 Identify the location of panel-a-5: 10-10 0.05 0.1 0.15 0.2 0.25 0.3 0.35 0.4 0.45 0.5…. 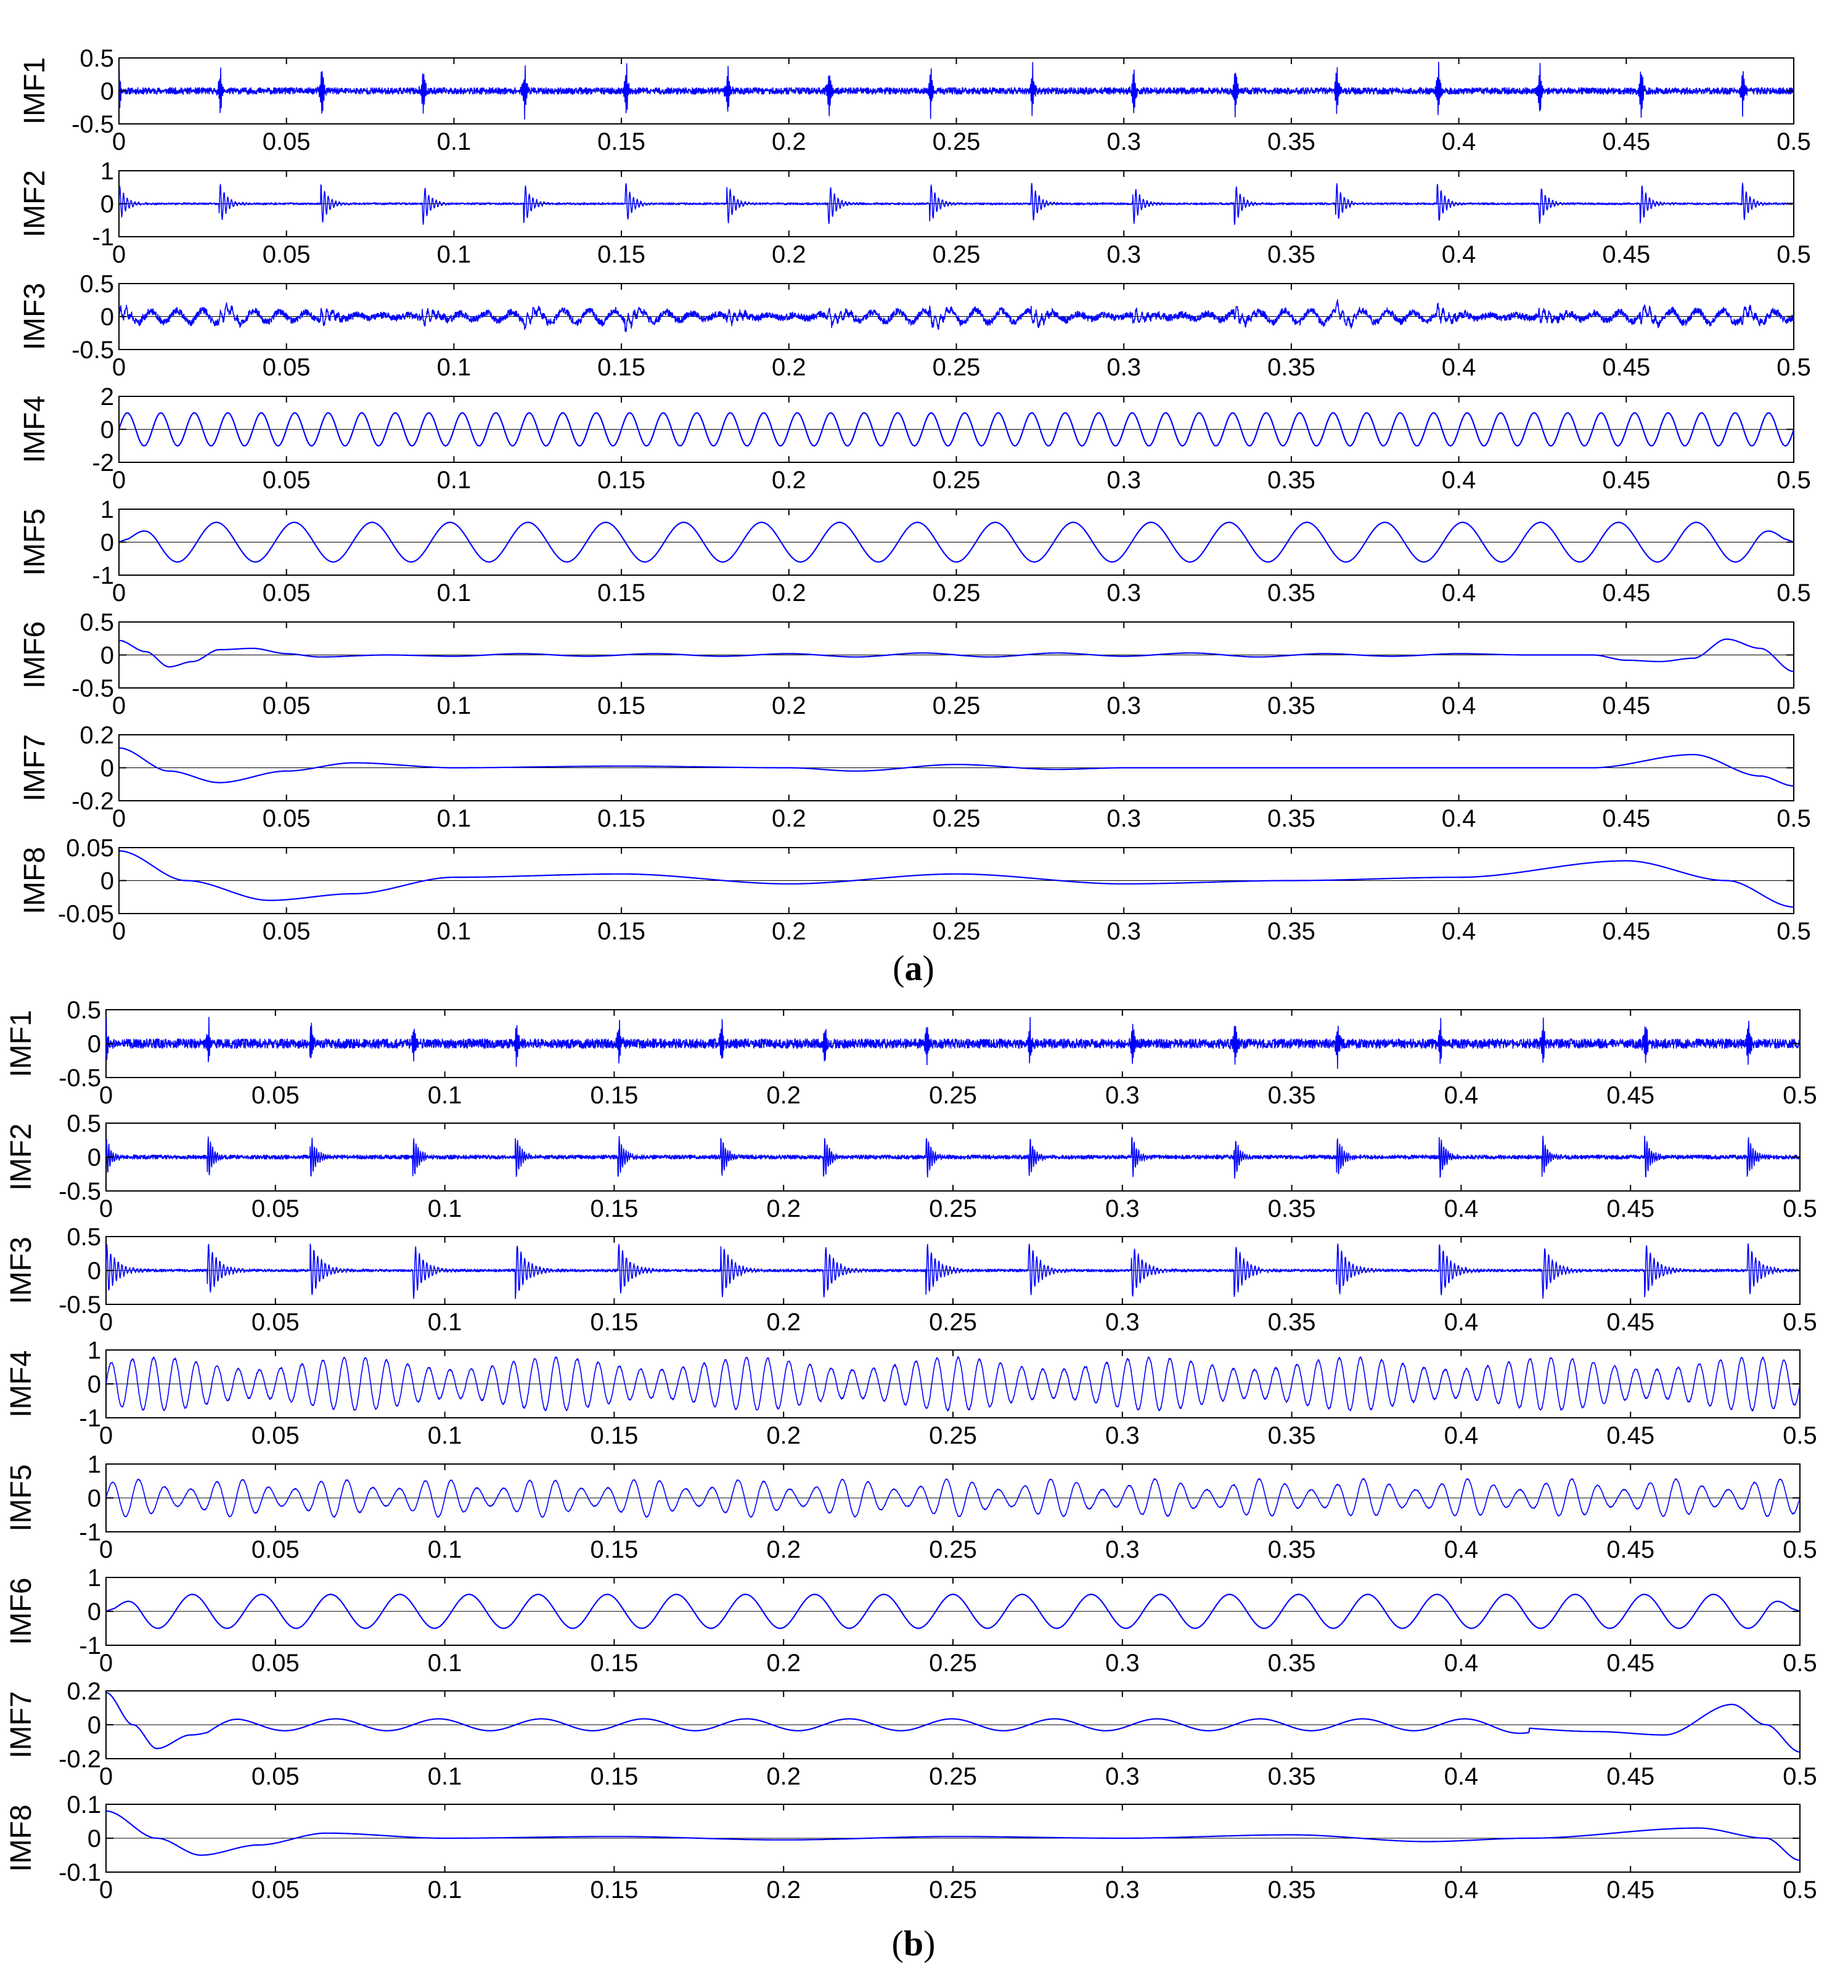
(914, 551).